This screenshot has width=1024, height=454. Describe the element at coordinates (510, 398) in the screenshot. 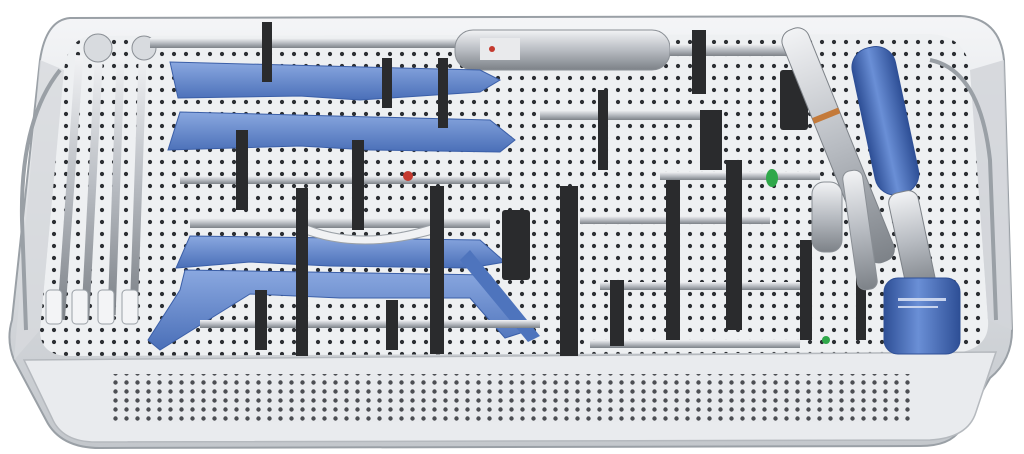

I see `front-perforation-band` at that location.